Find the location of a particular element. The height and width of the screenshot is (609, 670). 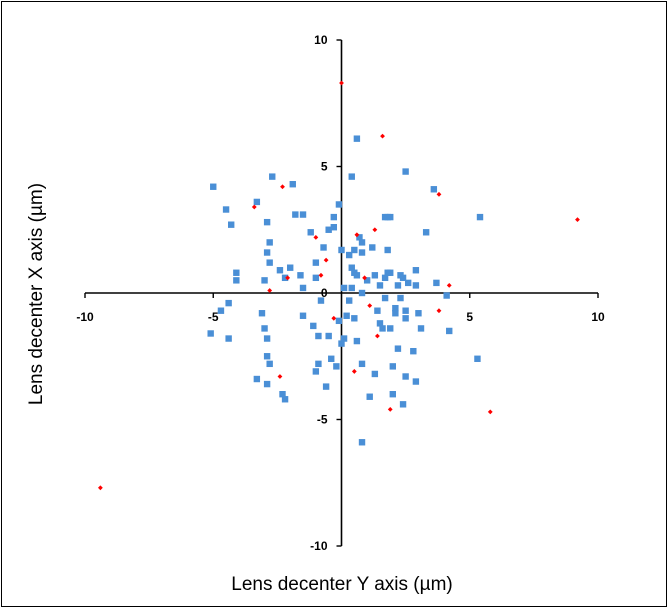

x-tick-label: 10 is located at coordinates (598, 317).